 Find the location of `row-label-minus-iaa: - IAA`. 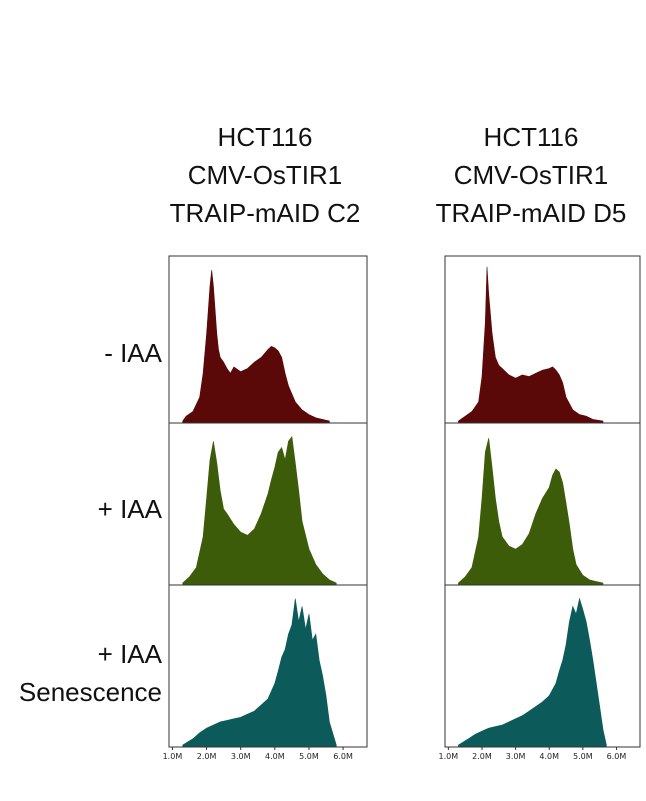

row-label-minus-iaa: - IAA is located at coordinates (133, 353).